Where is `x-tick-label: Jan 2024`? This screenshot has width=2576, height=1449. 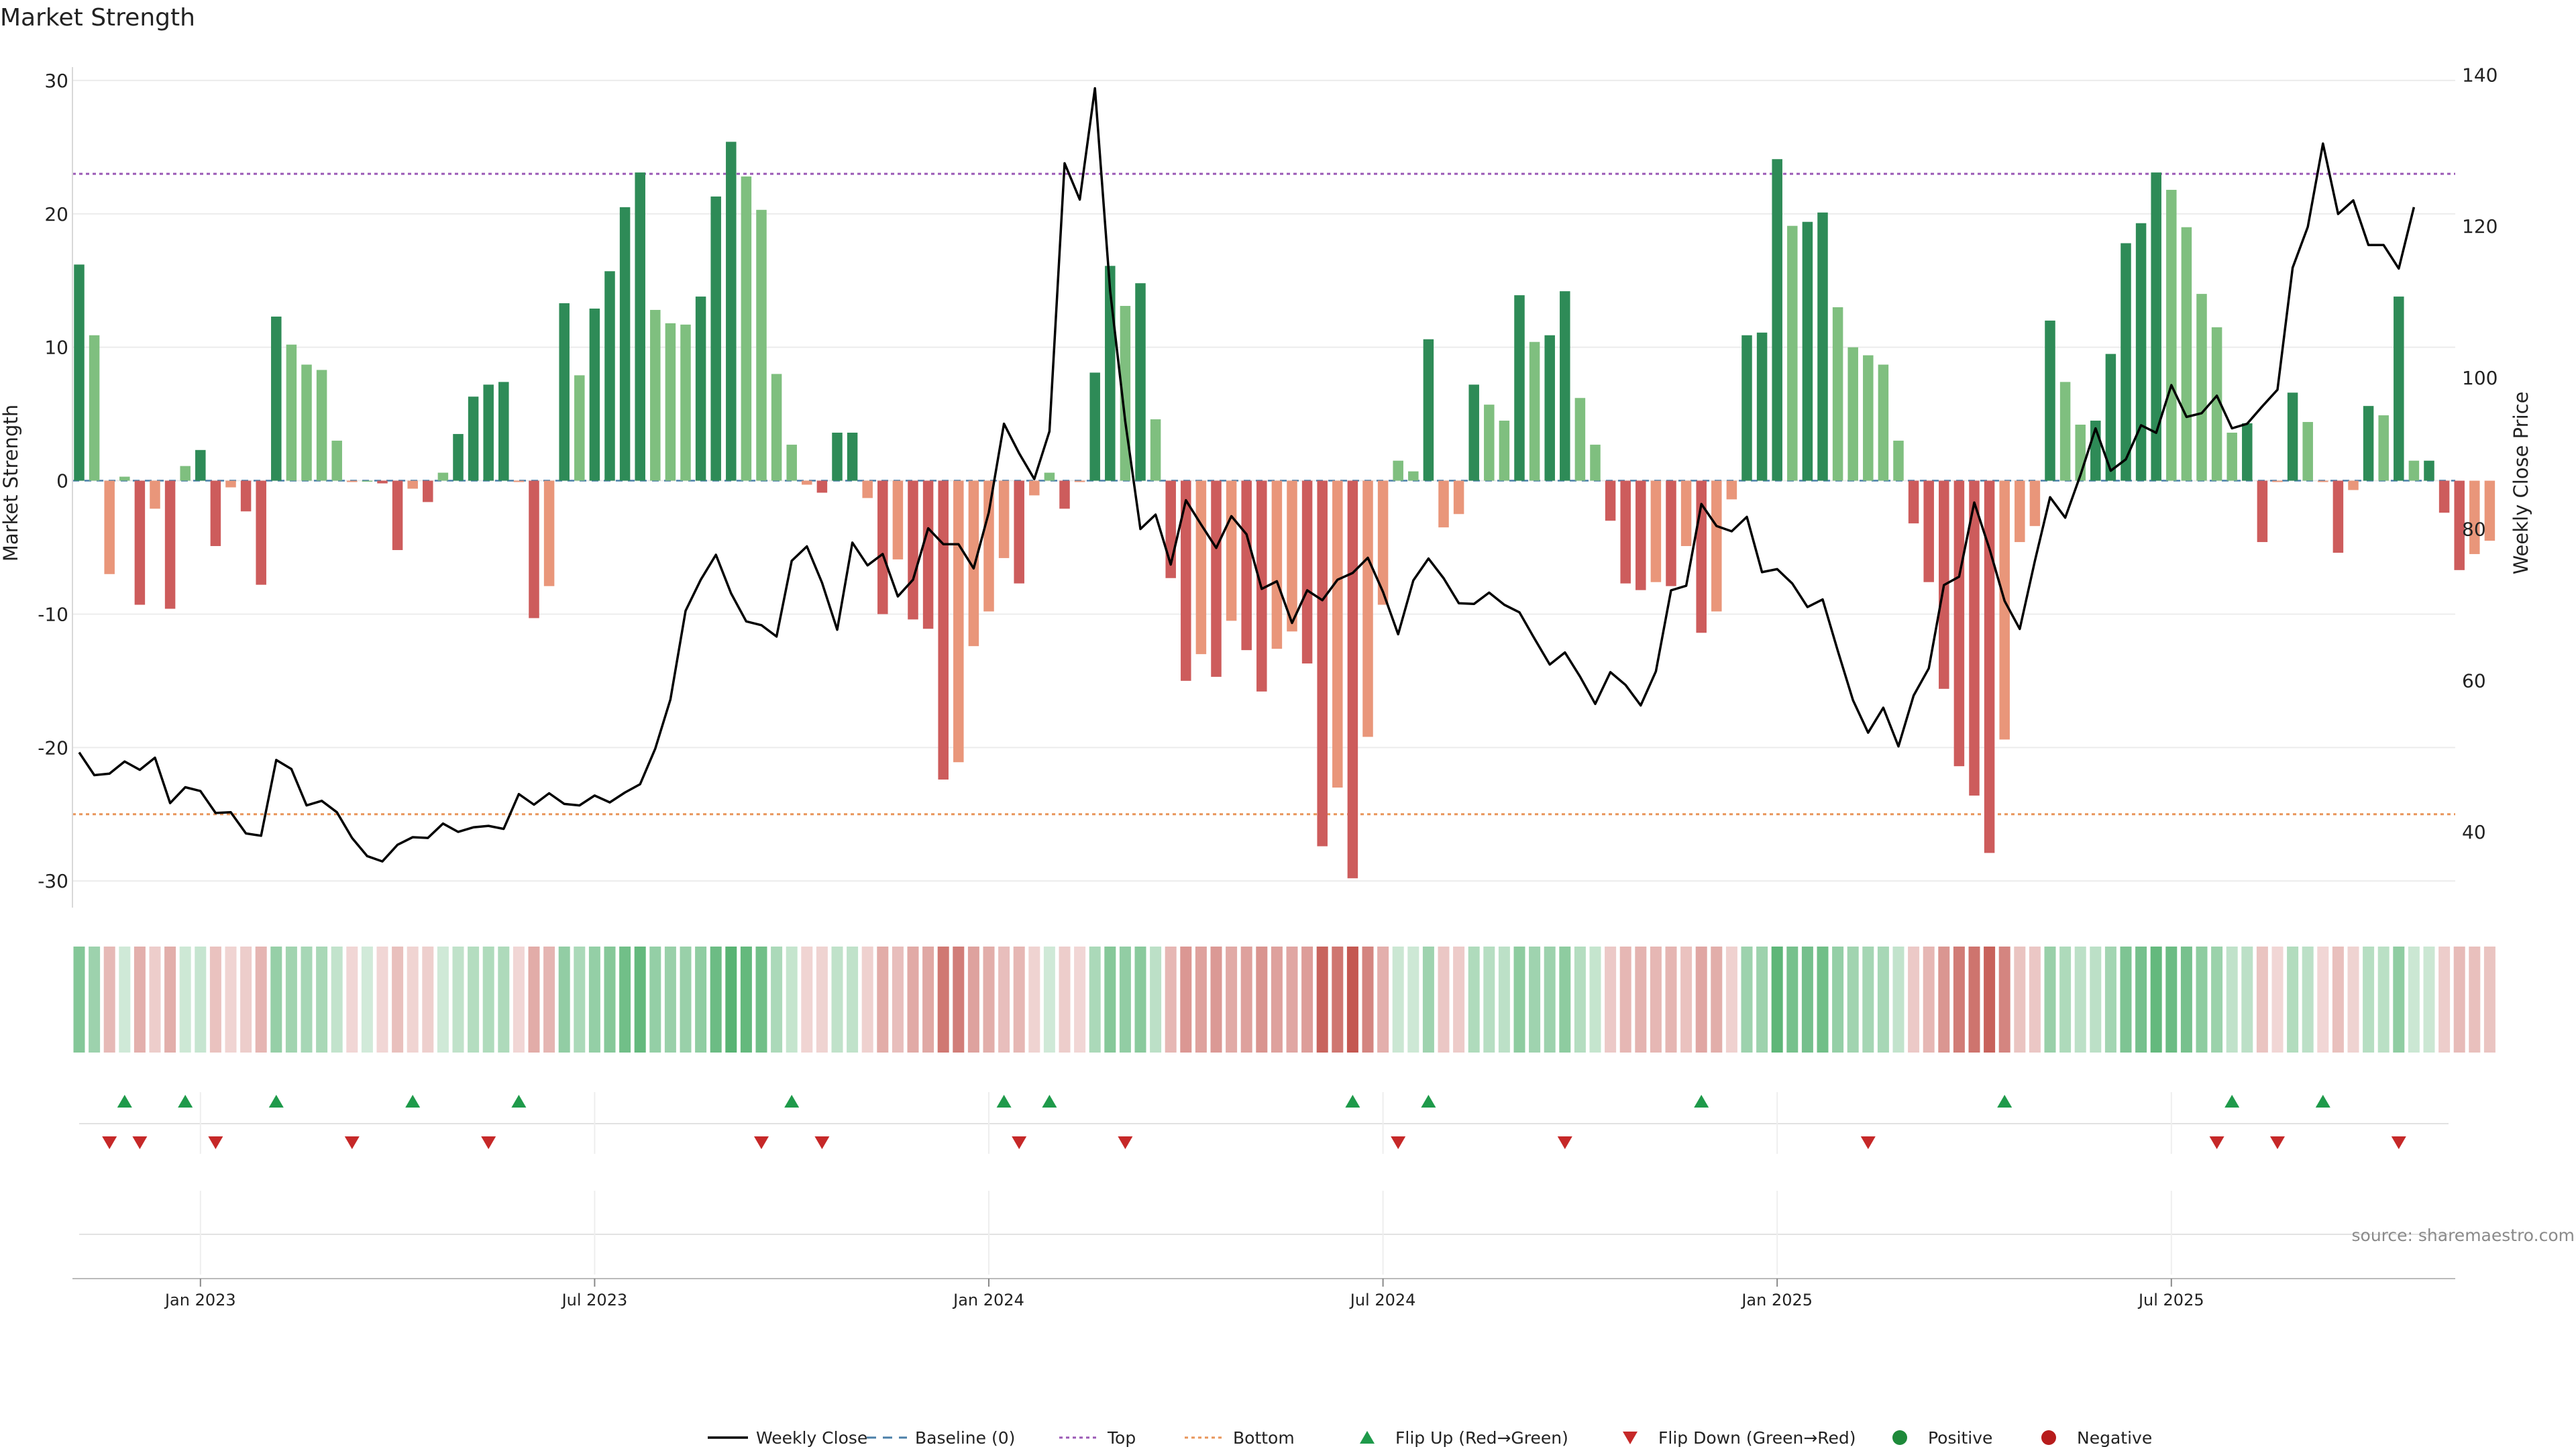 x-tick-label: Jan 2024 is located at coordinates (988, 1300).